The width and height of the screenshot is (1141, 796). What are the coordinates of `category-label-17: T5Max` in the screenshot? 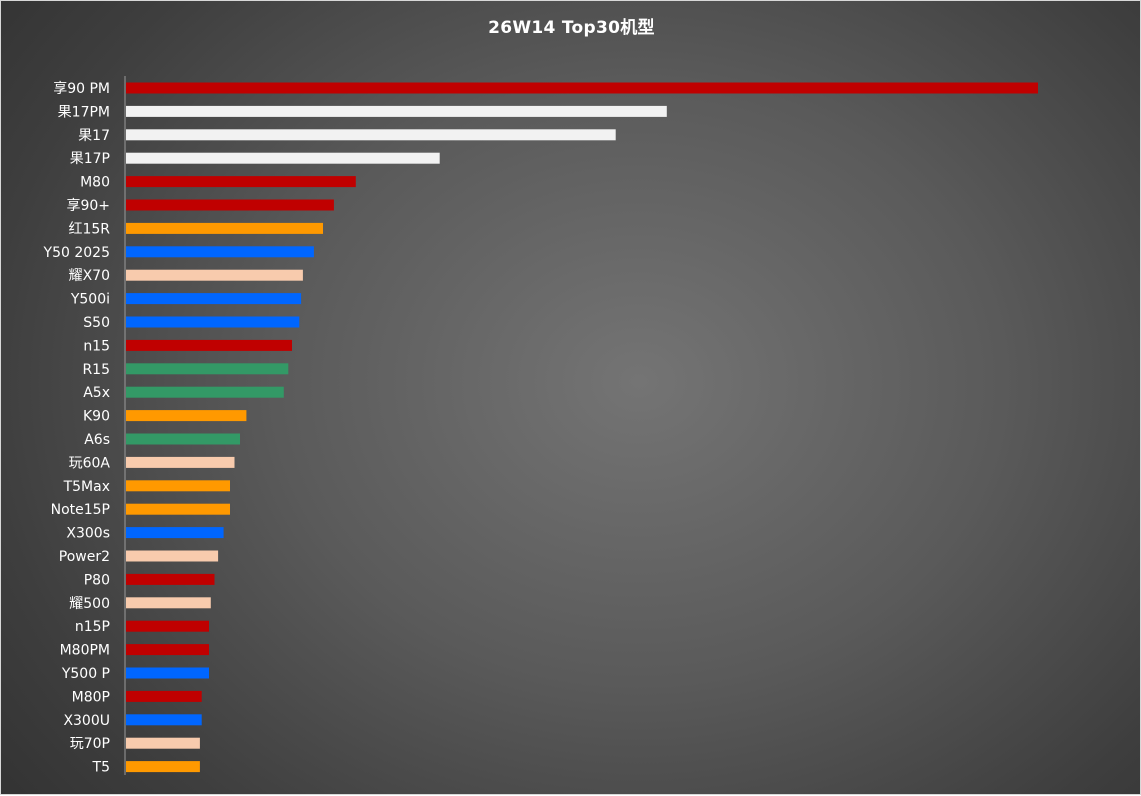 It's located at (86, 487).